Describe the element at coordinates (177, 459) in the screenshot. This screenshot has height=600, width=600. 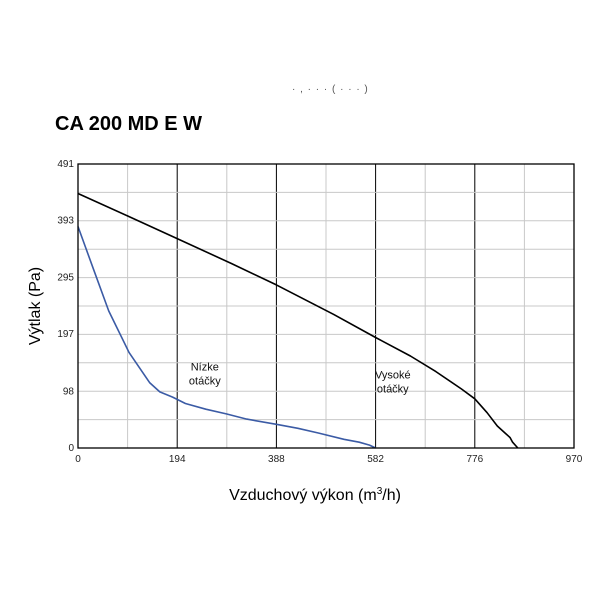
I see `x-tick-label: 194` at that location.